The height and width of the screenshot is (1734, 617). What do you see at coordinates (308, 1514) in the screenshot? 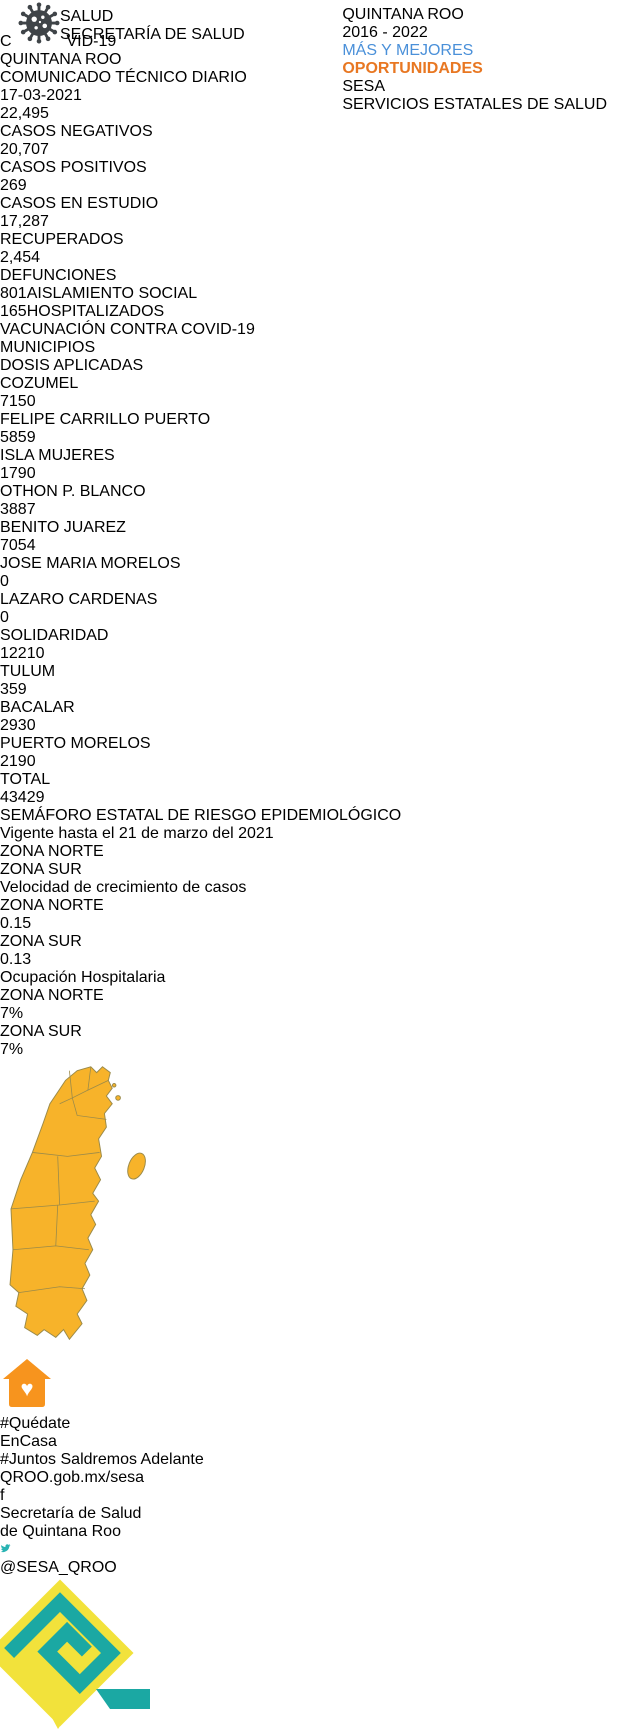
I see `facebook-link: f Secretaría de Salud de Quintana Roo` at bounding box center [308, 1514].